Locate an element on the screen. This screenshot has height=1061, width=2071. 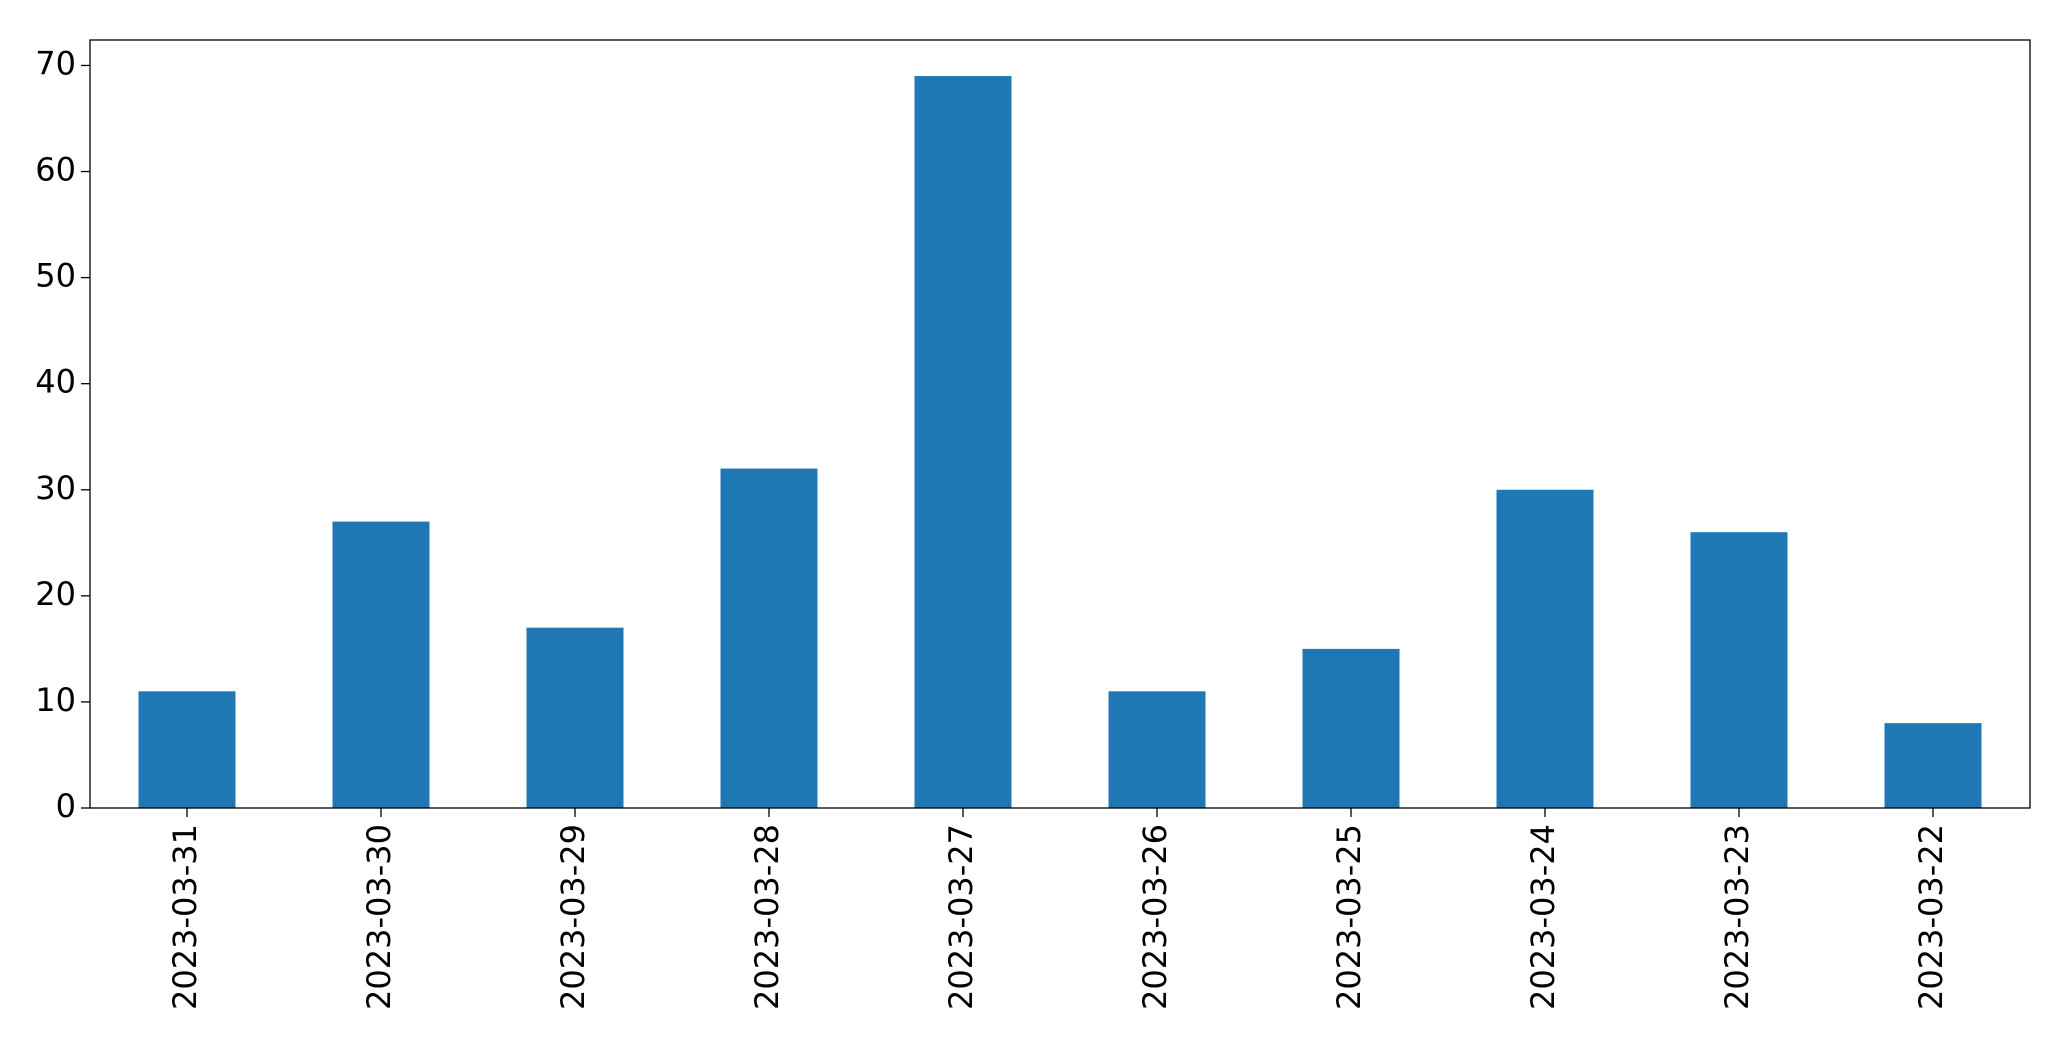
x-tick-label: 2023-03-30 is located at coordinates (379, 917).